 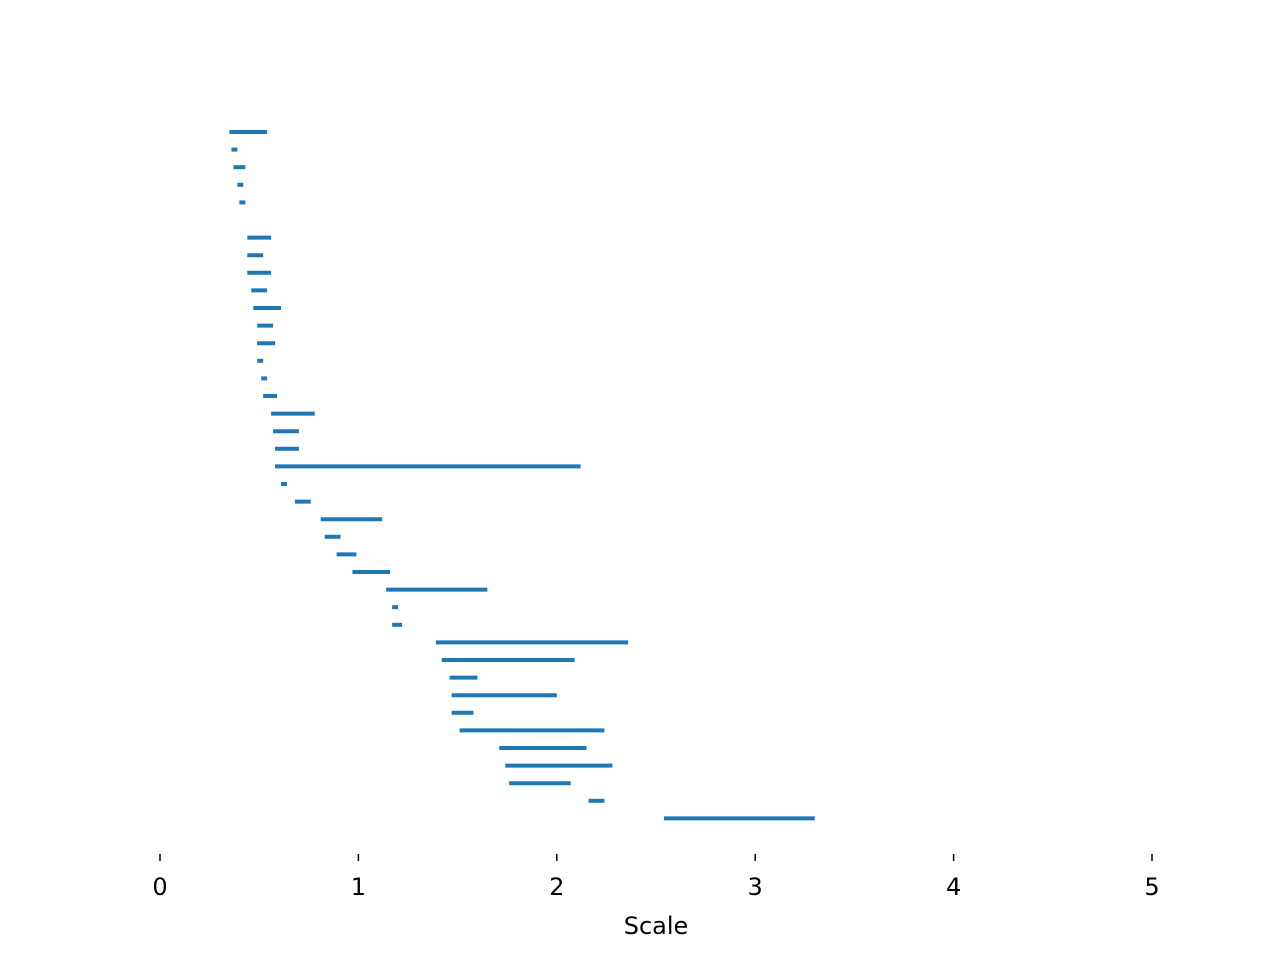 What do you see at coordinates (159, 887) in the screenshot?
I see `x-tick-label: 0` at bounding box center [159, 887].